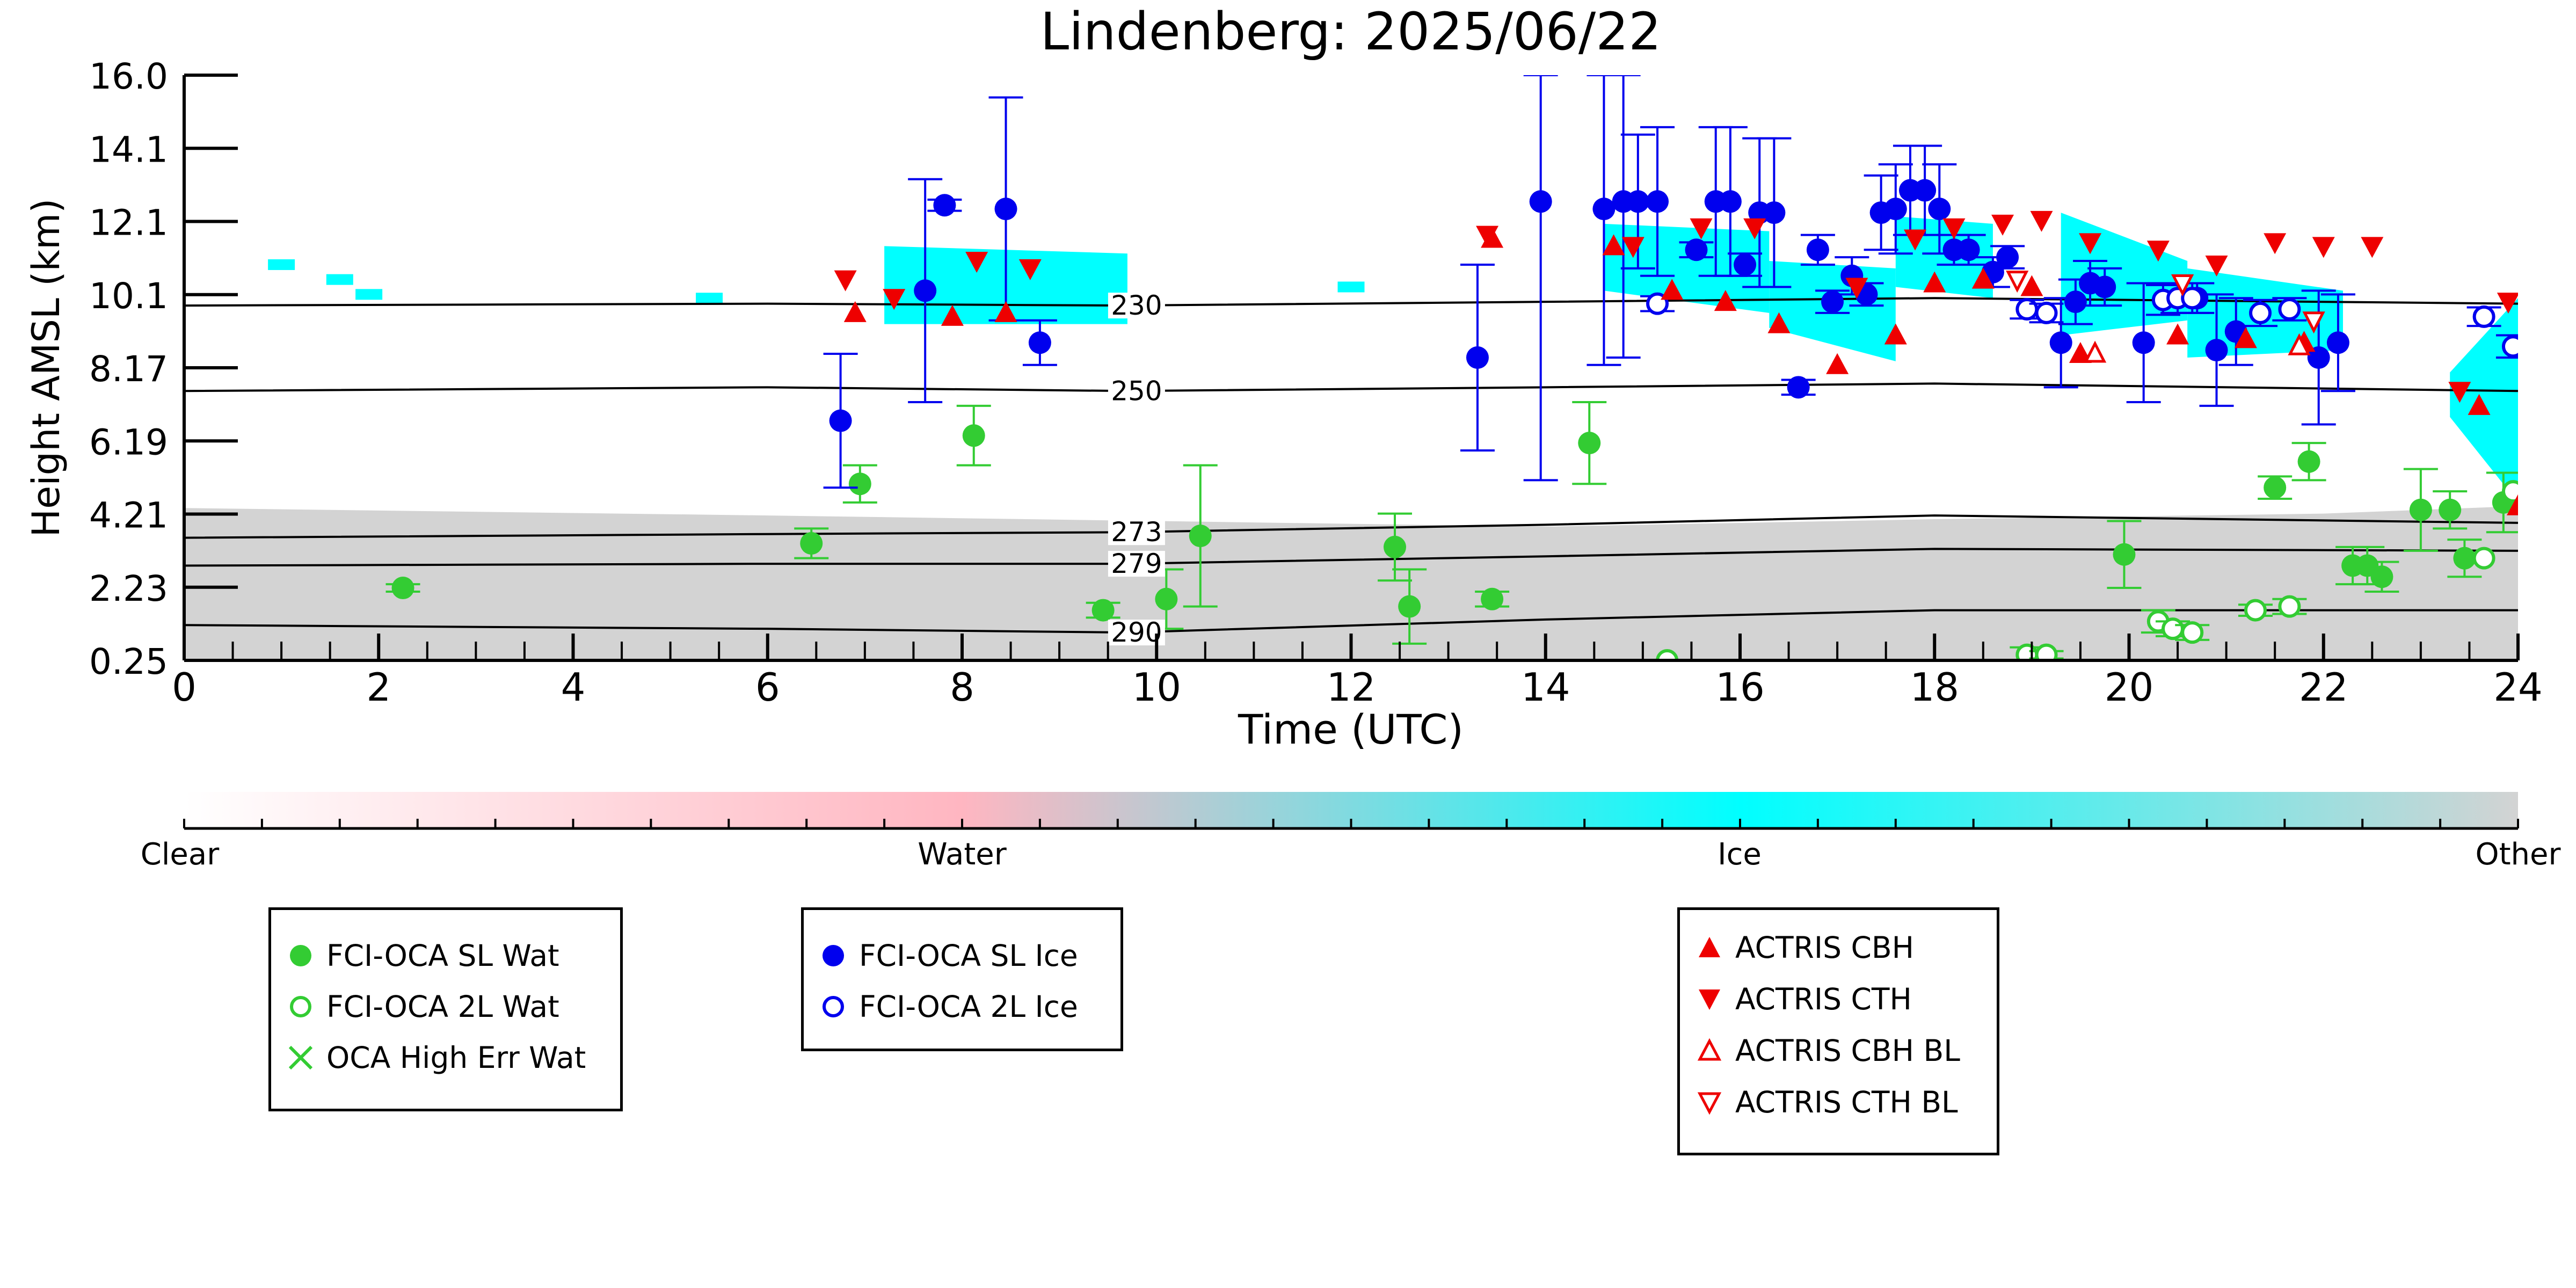  What do you see at coordinates (128, 296) in the screenshot?
I see `y-tick-label: 10.1` at bounding box center [128, 296].